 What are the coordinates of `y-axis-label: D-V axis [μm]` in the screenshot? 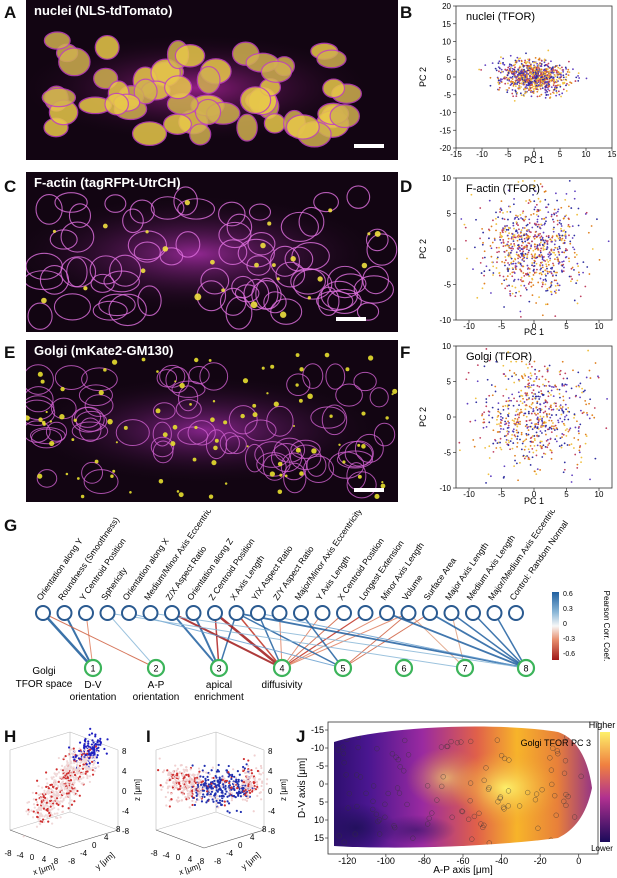 It's located at (302, 788).